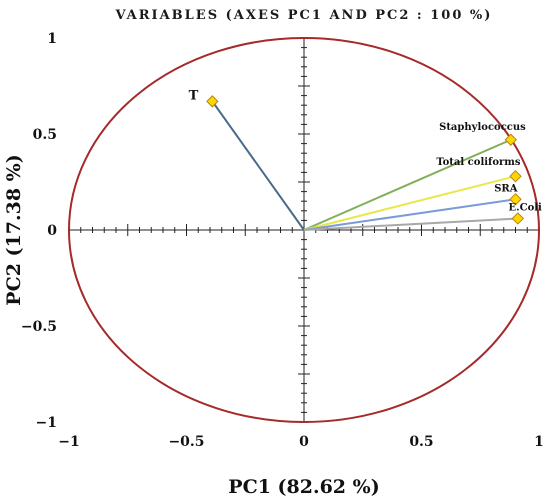 This screenshot has width=550, height=502. Describe the element at coordinates (511, 139) in the screenshot. I see `marker-staphylococcus` at that location.